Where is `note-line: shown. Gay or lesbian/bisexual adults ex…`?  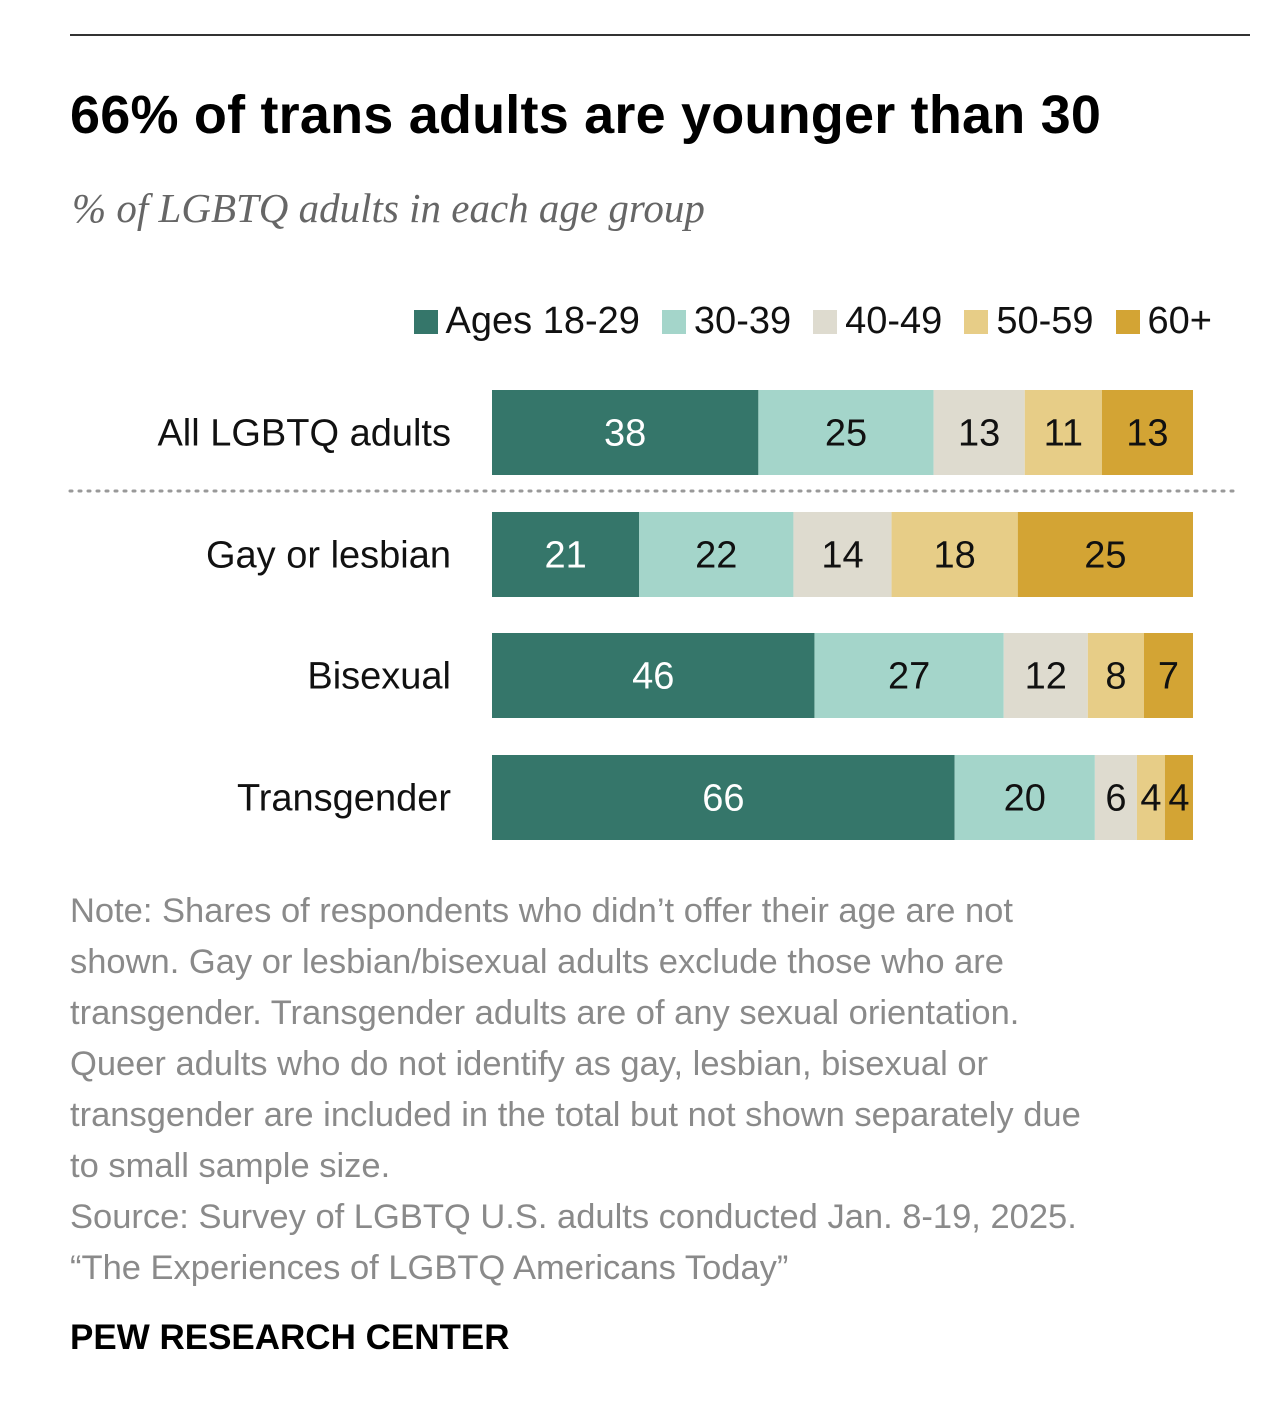 note-line: shown. Gay or lesbian/bisexual adults ex… is located at coordinates (537, 962).